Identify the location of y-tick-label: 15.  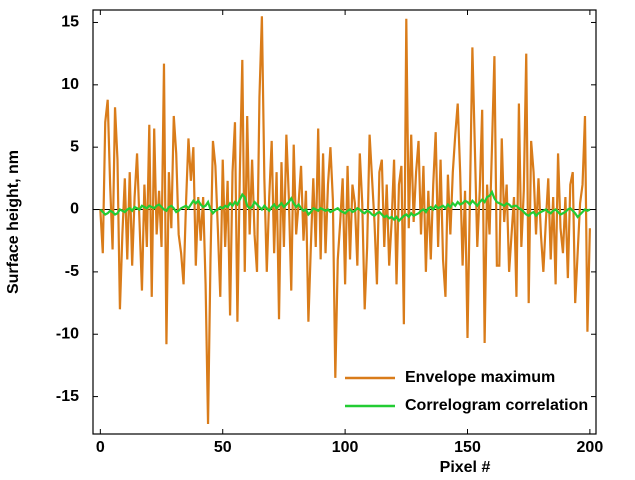
(70, 22).